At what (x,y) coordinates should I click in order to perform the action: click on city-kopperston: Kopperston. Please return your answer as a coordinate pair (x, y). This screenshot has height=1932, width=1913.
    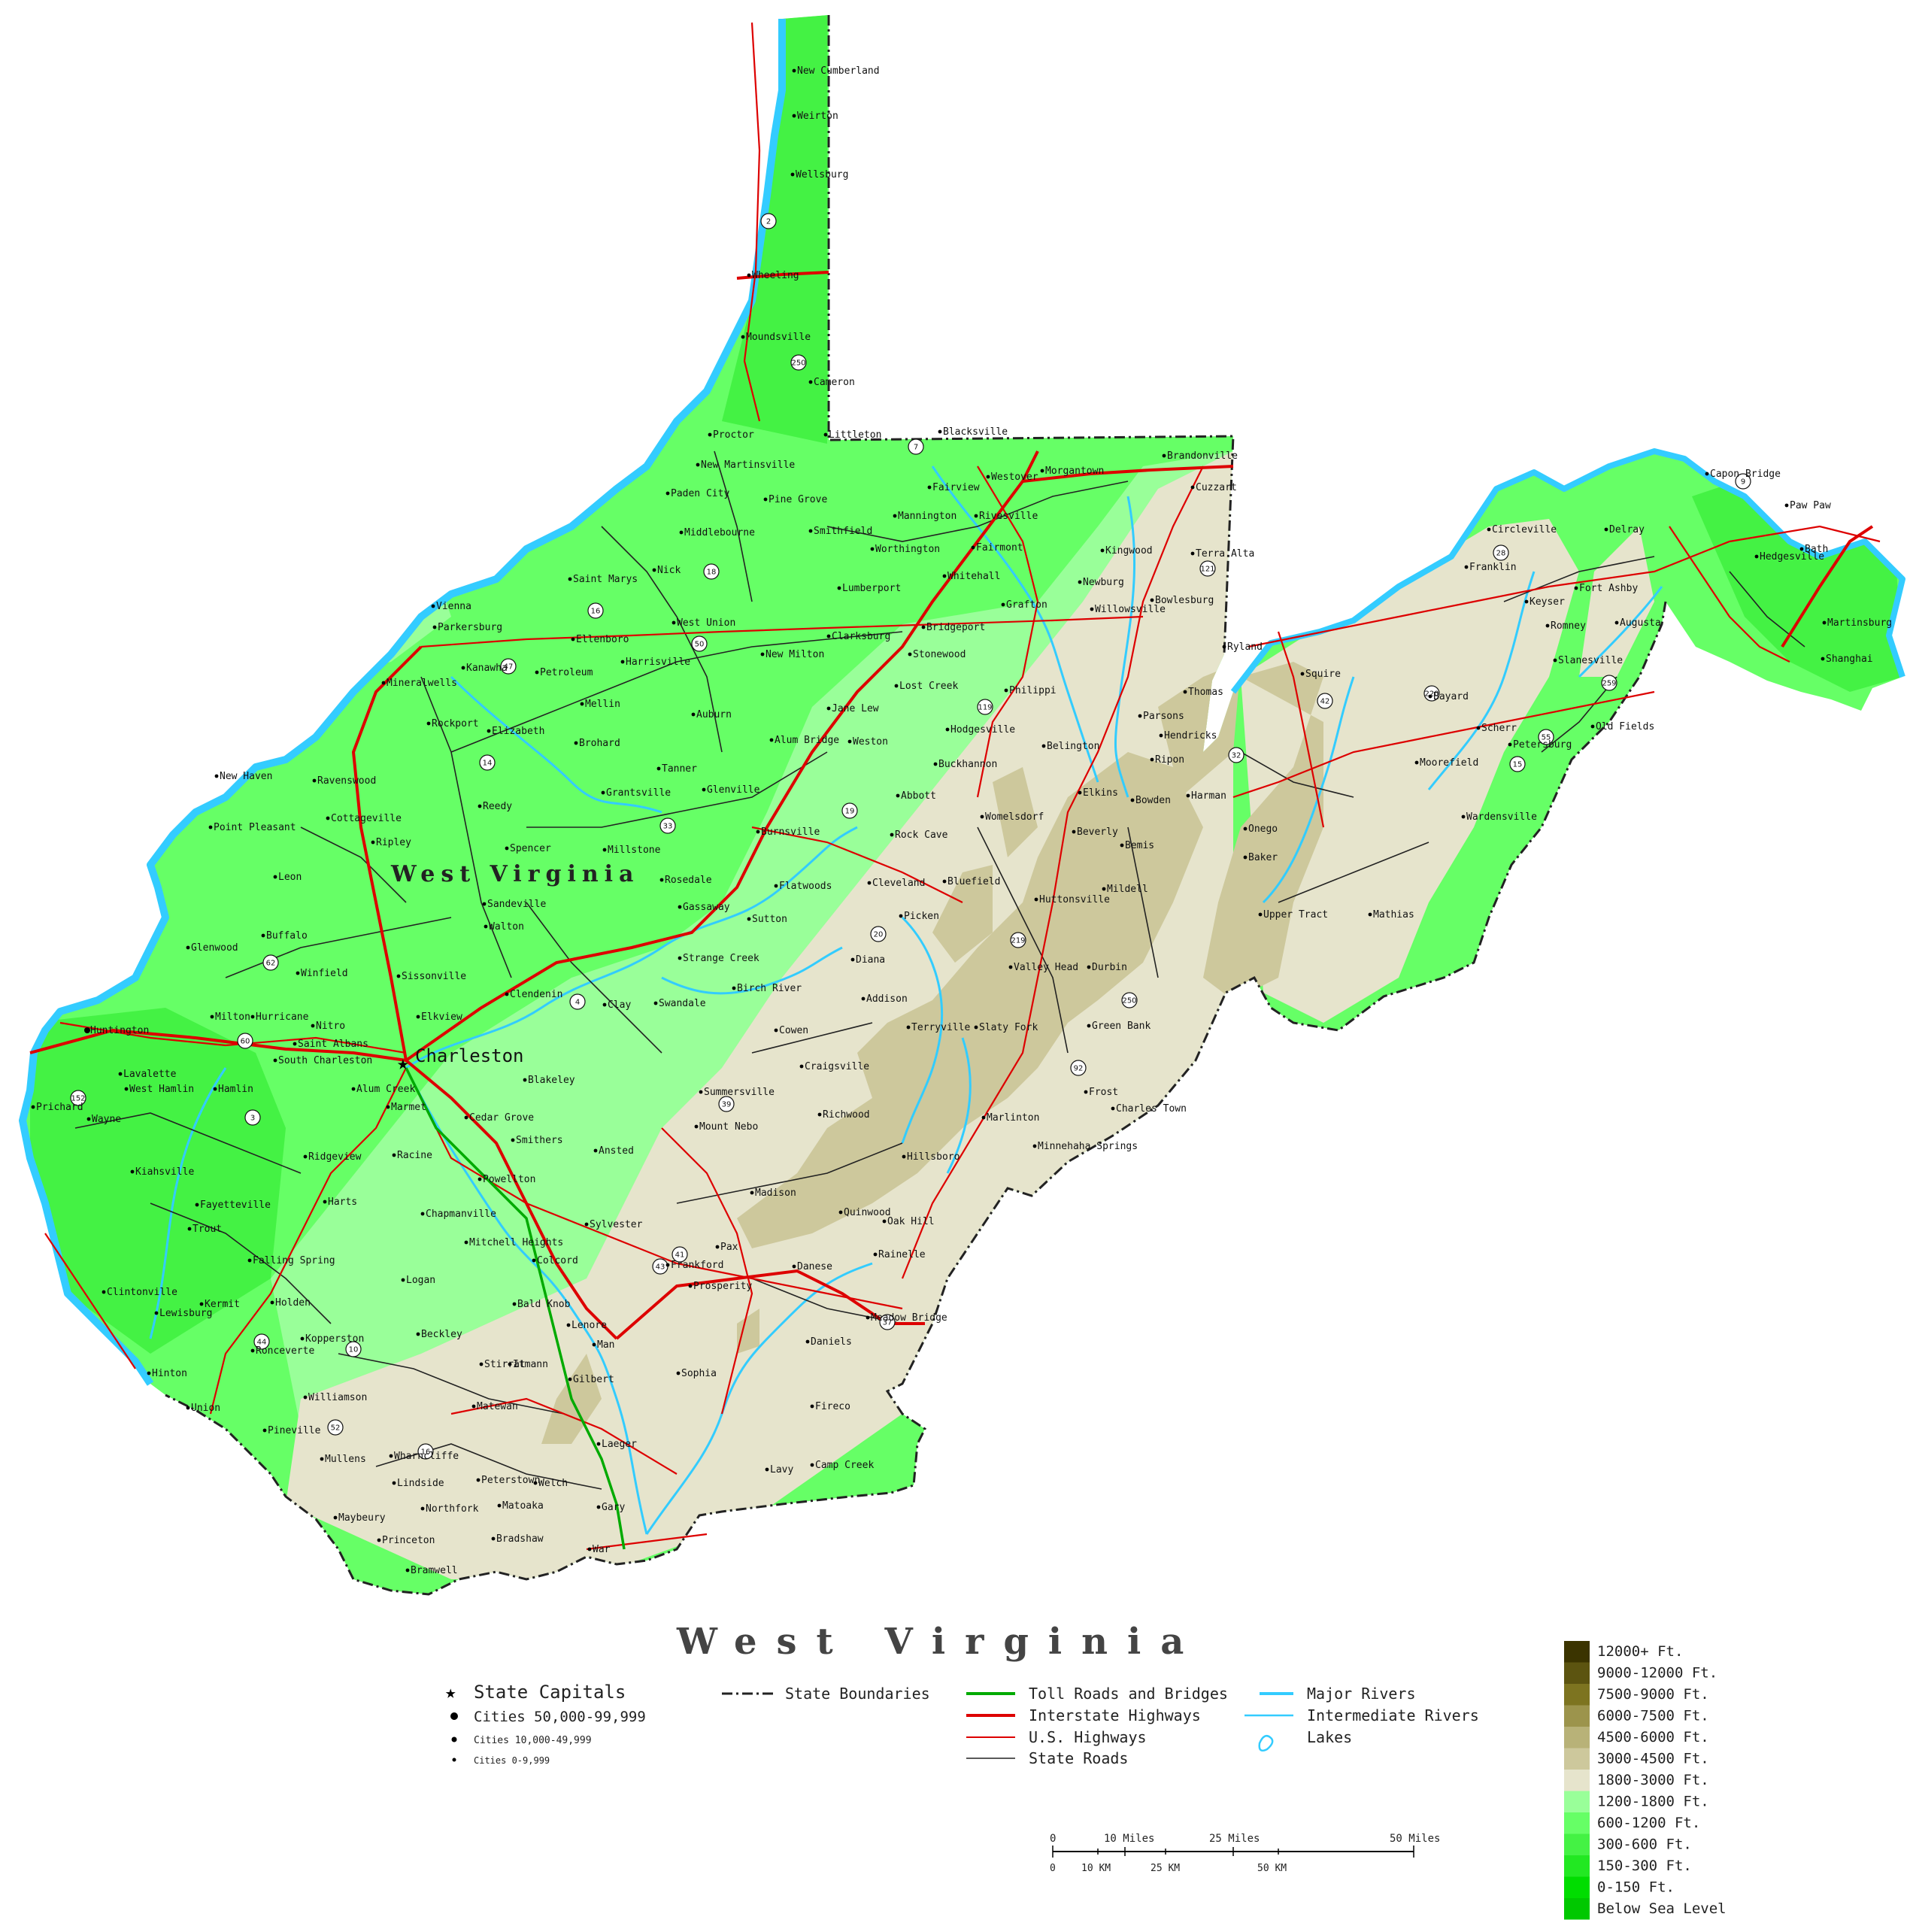
    Looking at the image, I should click on (332, 1339).